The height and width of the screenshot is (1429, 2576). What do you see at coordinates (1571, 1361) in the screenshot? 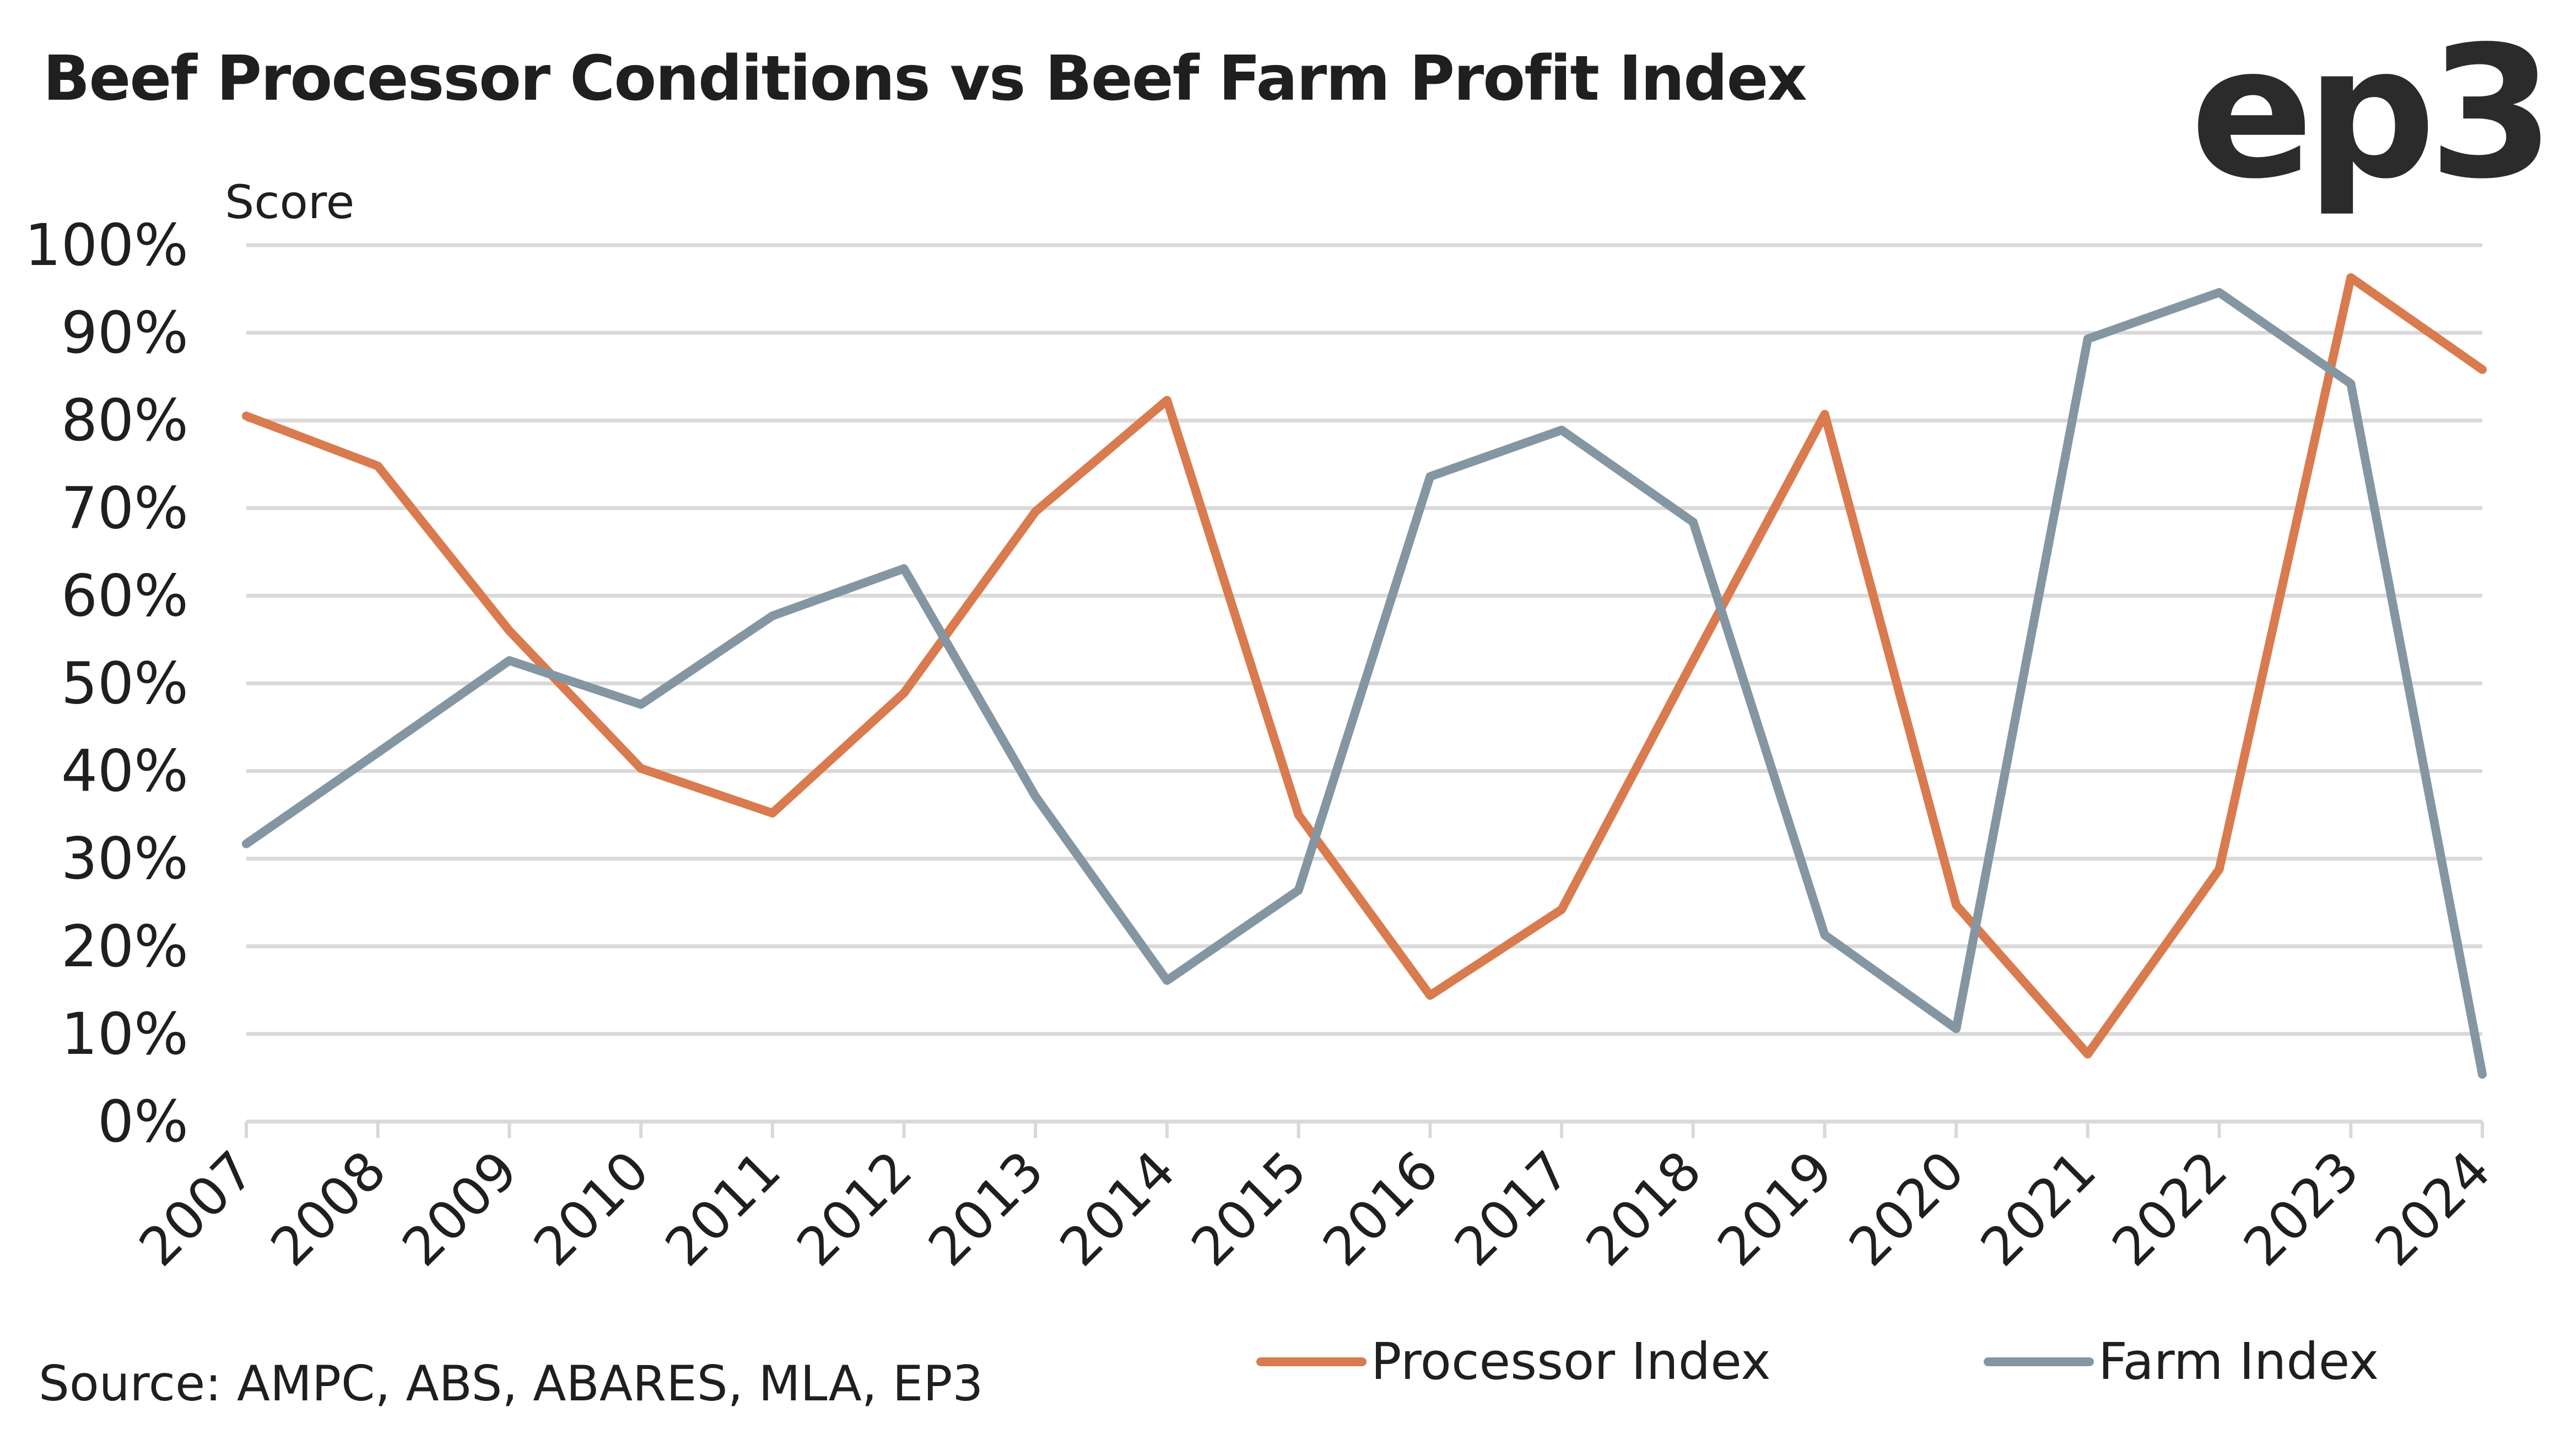
I see `legend-label-processor: Processor Index` at bounding box center [1571, 1361].